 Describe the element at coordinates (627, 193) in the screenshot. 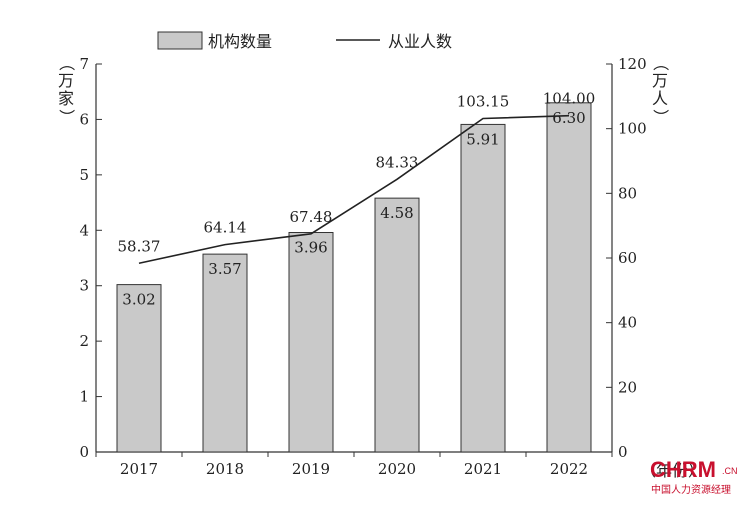

I see `y-right-tick-label: 80` at that location.